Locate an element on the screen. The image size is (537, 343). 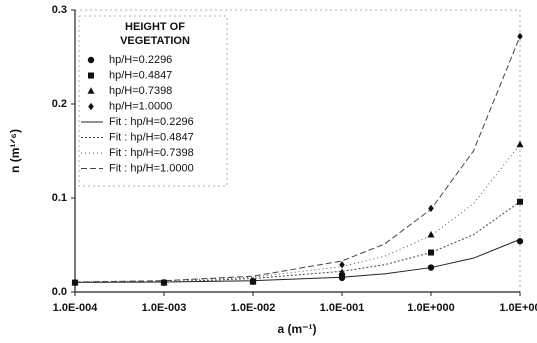
x-tick-label: 1.0E+000 is located at coordinates (430, 308).